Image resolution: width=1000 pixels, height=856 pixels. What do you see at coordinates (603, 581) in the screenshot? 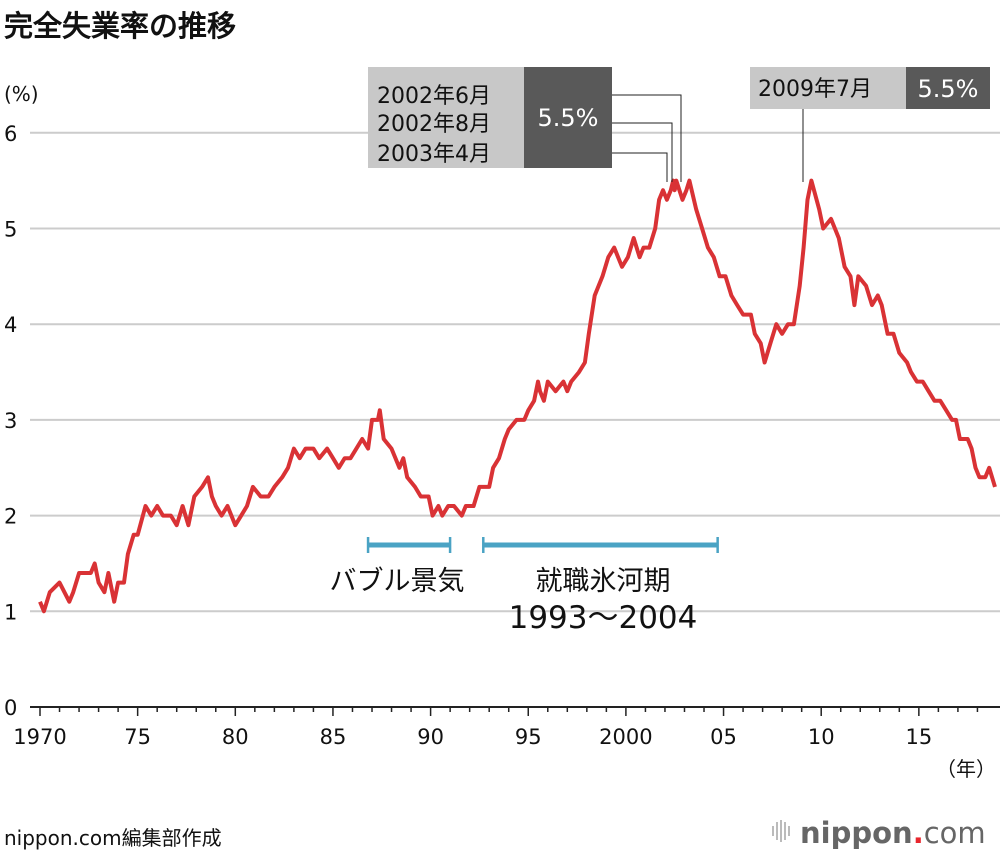
I see `period-label: 就職氷河期` at bounding box center [603, 581].